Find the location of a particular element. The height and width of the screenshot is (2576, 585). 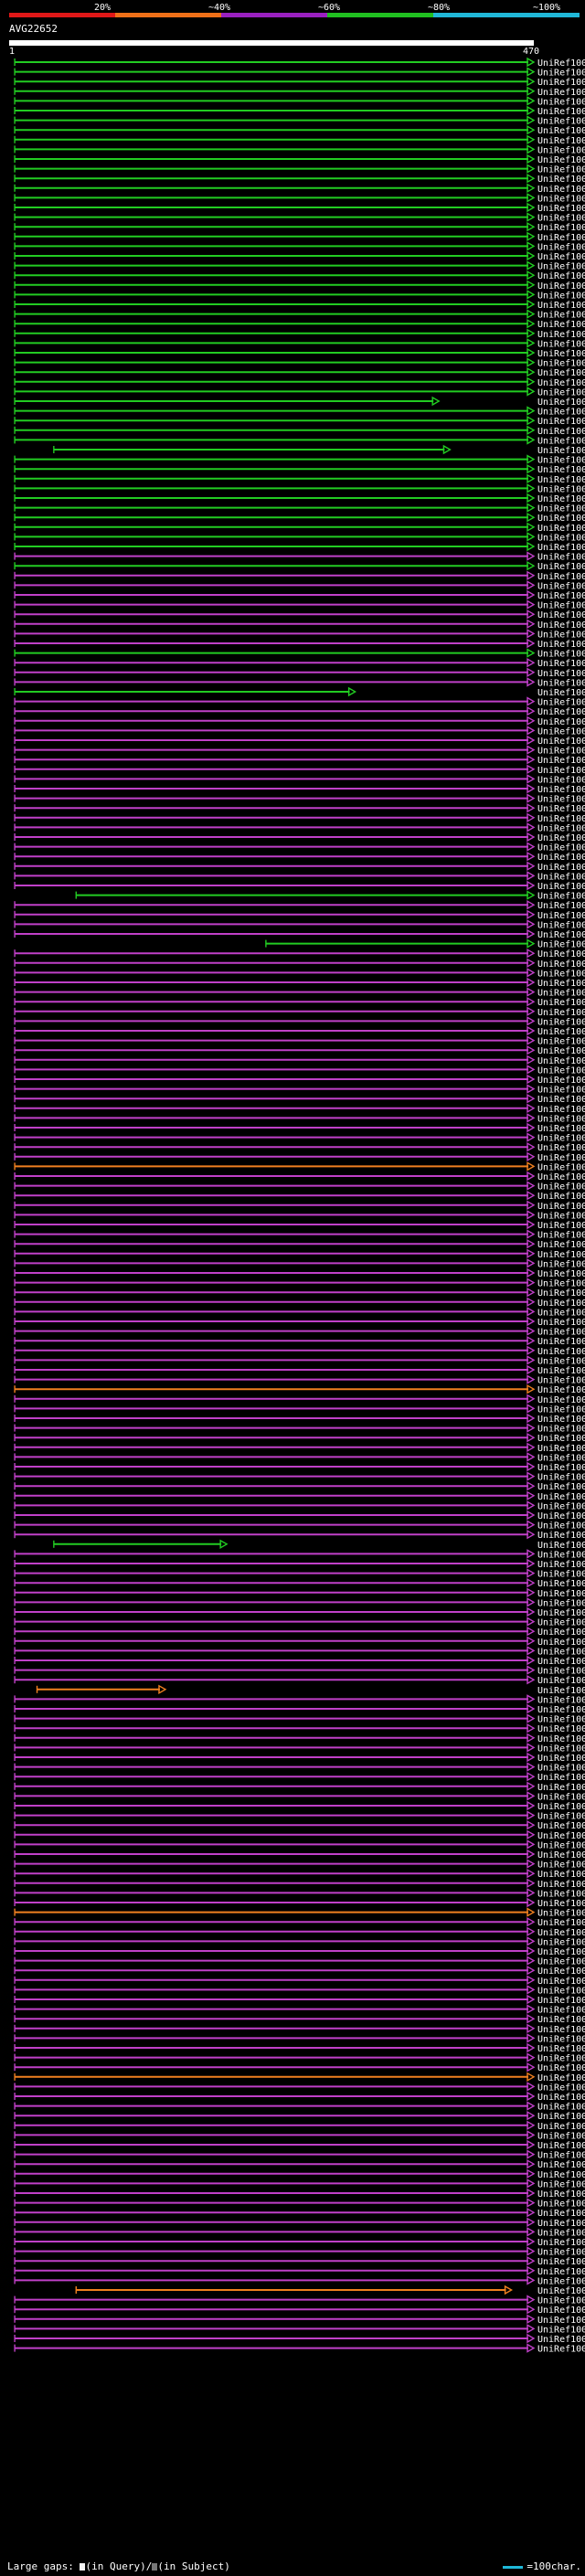

hit-label: UniRef100_A0JGJ0 is located at coordinates (561, 63).